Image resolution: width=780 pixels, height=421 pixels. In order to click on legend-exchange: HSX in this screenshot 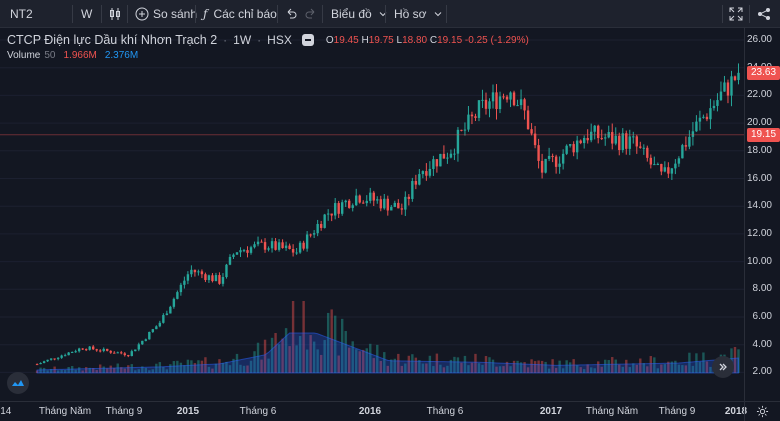, I will do `click(279, 40)`.